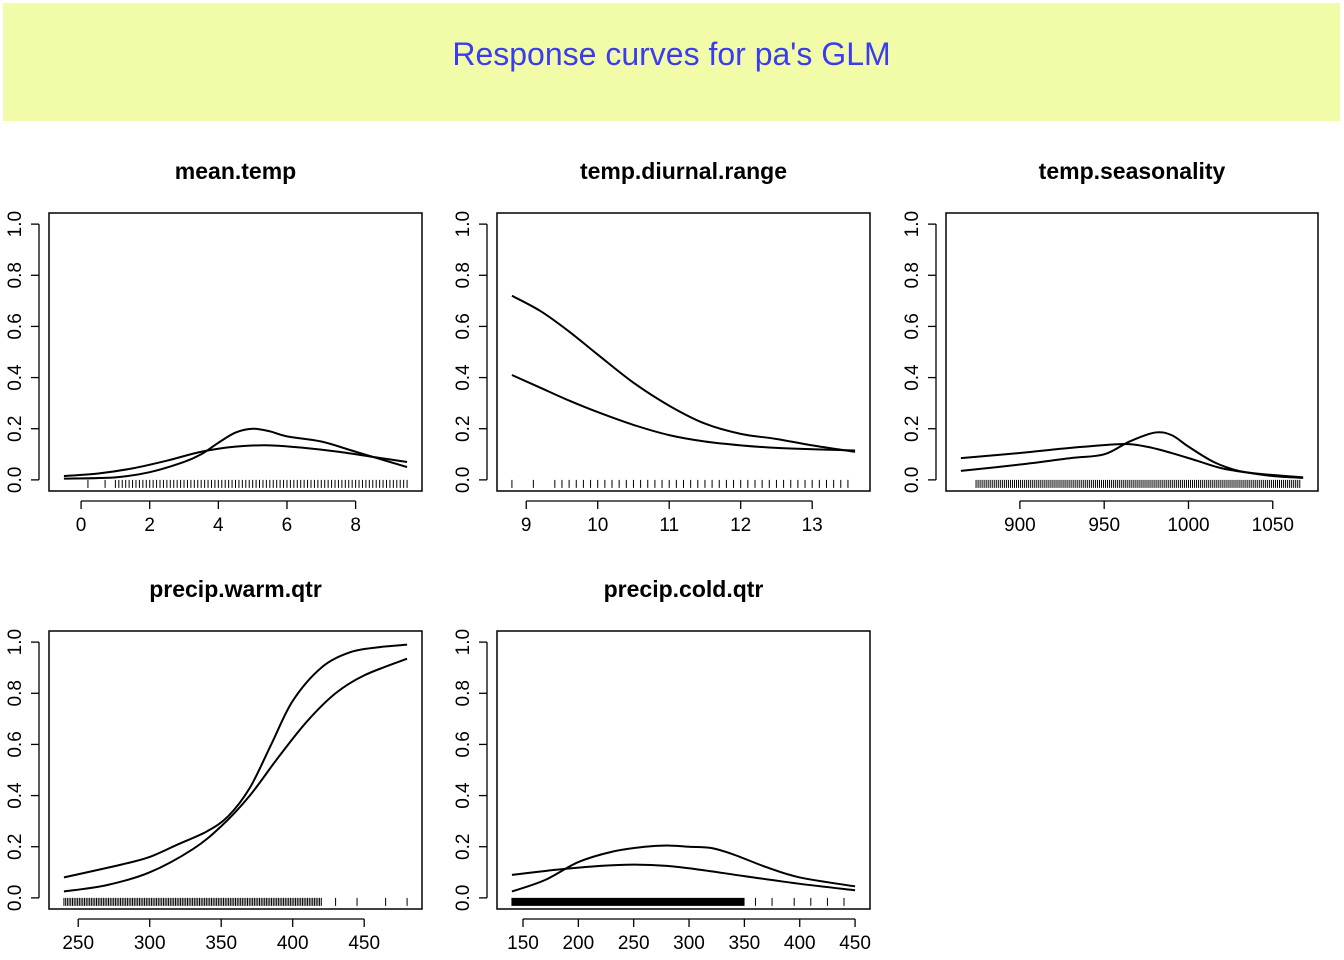 Image resolution: width=1344 pixels, height=960 pixels. Describe the element at coordinates (235, 589) in the screenshot. I see `panel-title: precip.warm.qtr` at that location.